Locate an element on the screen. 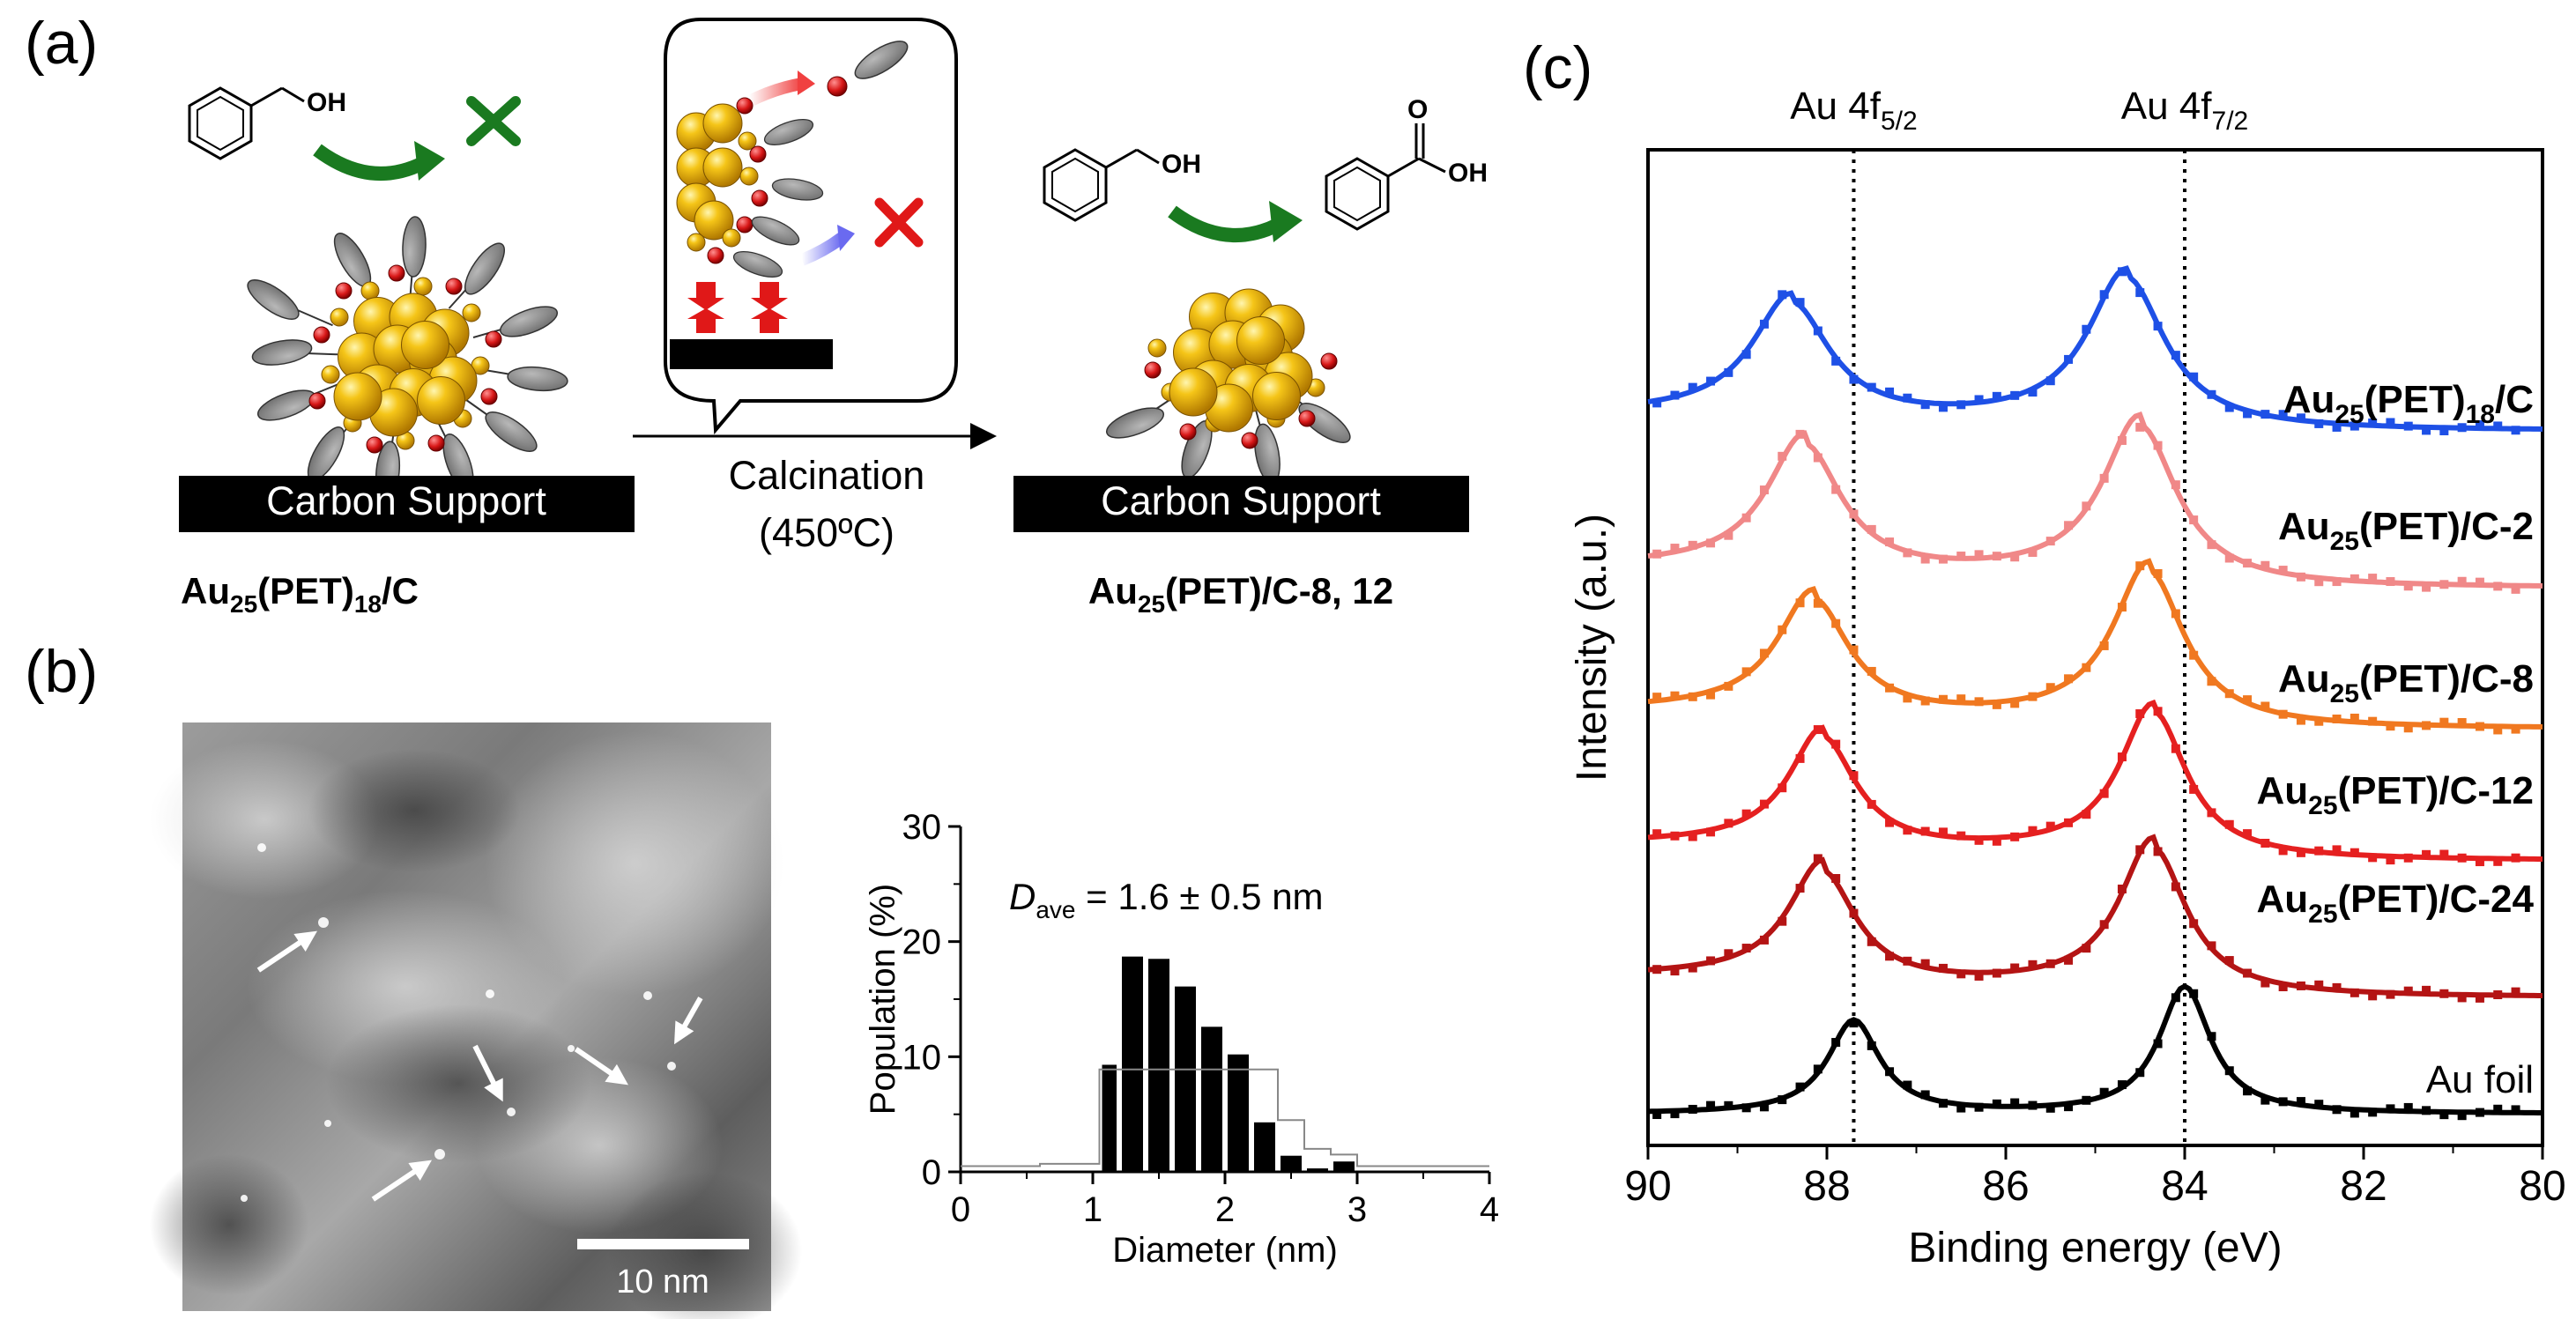 The height and width of the screenshot is (1319, 2576). oh-label-left: OH is located at coordinates (326, 102).